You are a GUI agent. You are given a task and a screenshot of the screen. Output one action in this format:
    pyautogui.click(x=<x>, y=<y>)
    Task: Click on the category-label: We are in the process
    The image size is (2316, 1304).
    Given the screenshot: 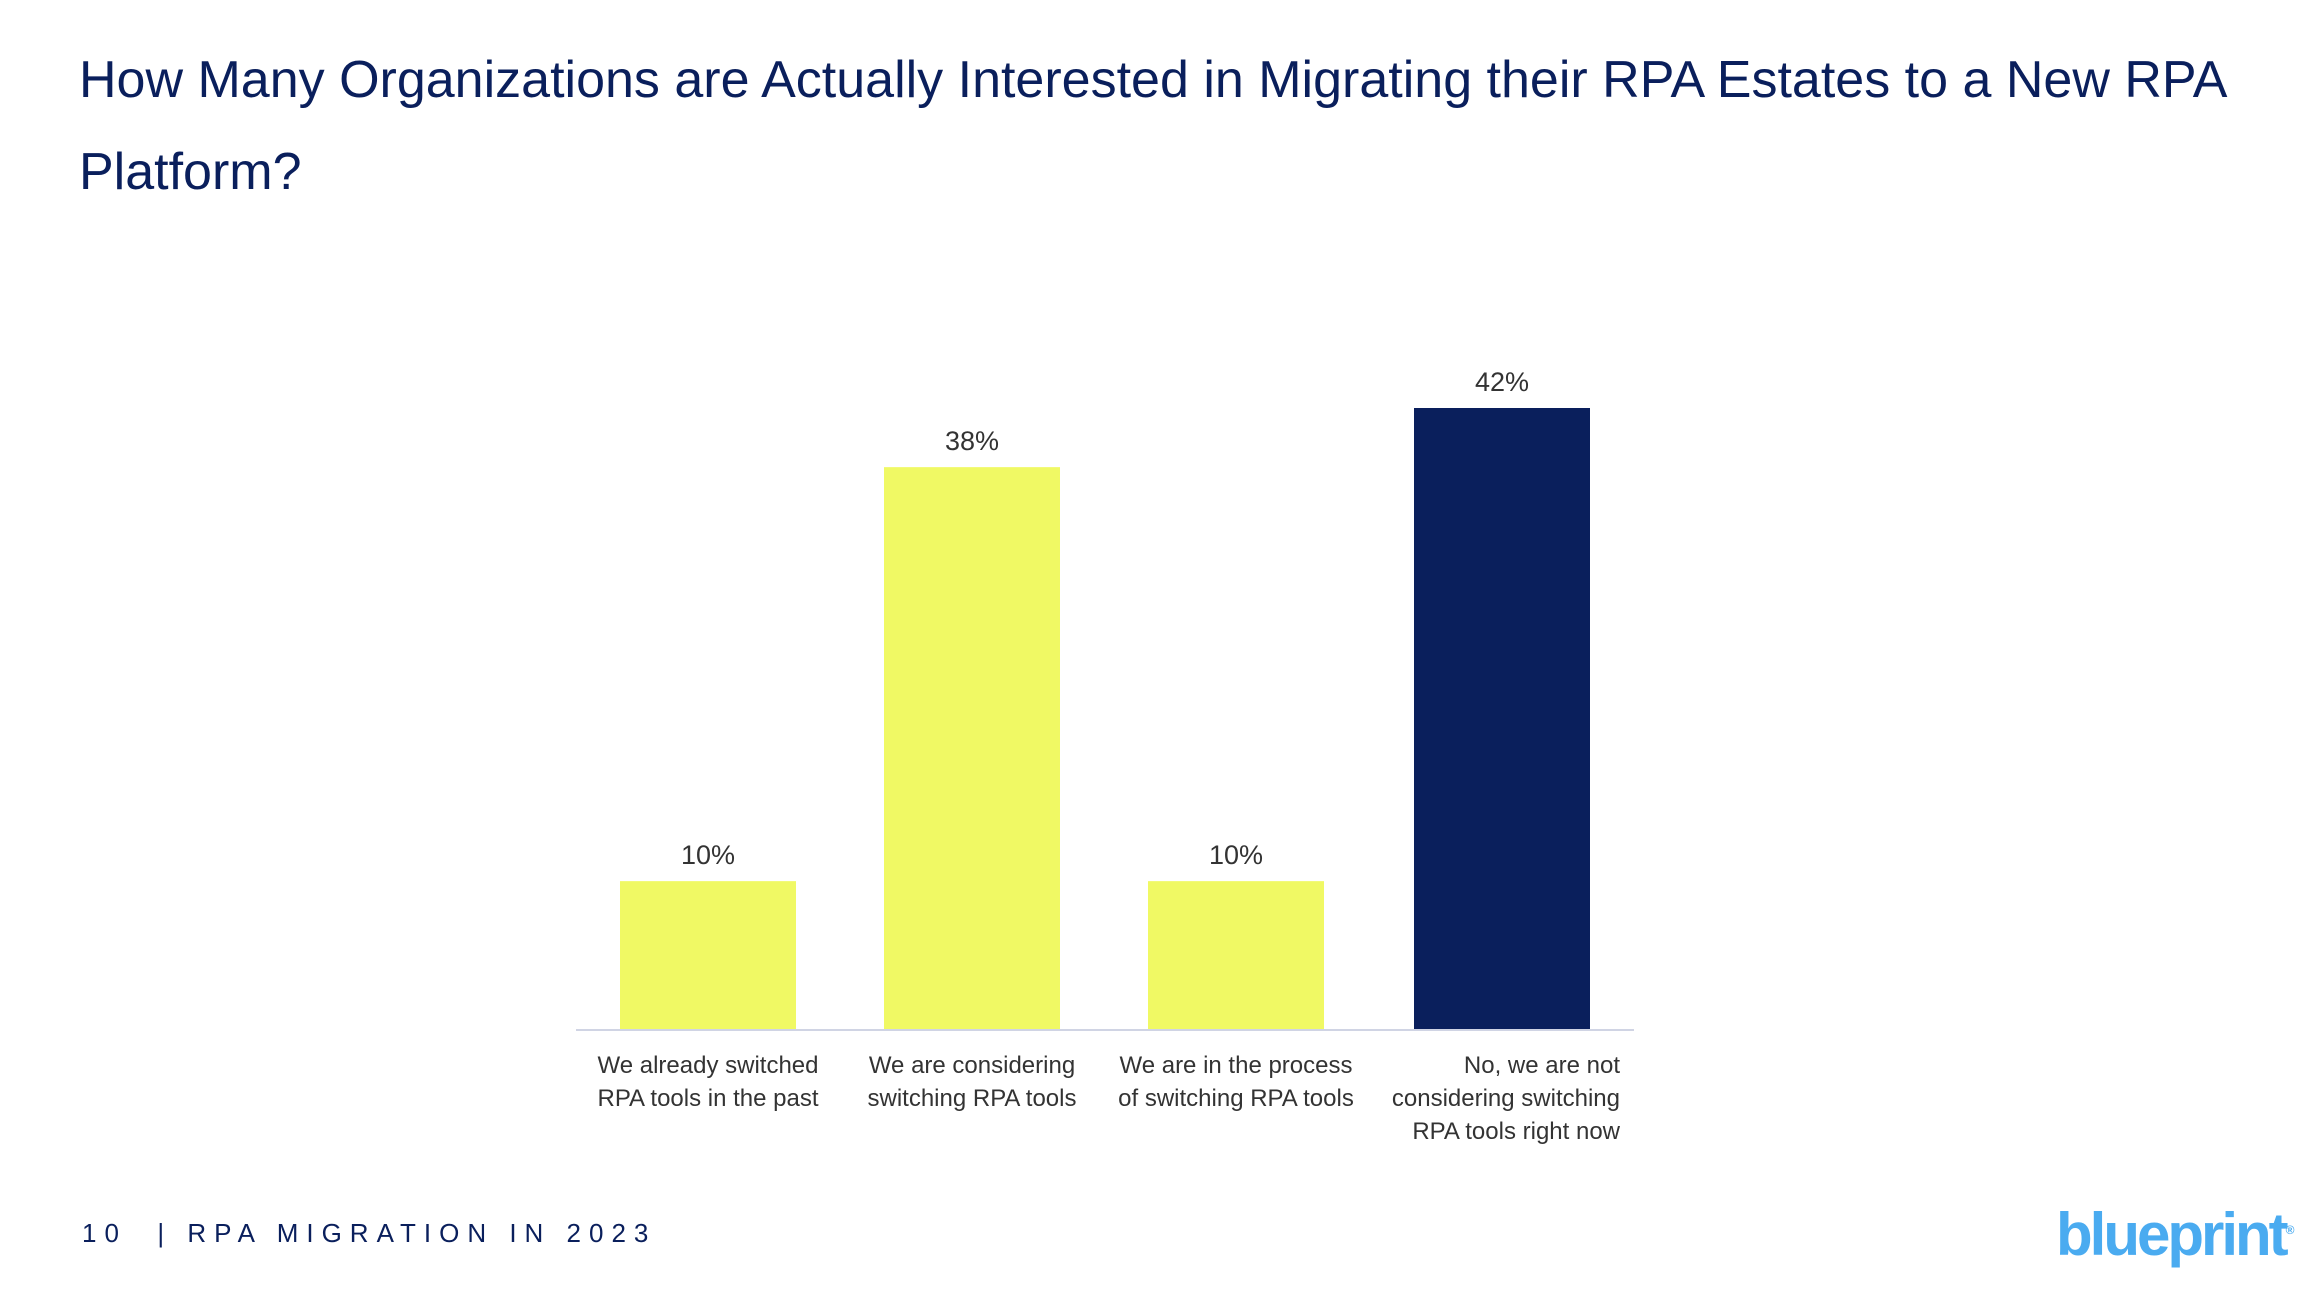 What is the action you would take?
    pyautogui.click(x=1235, y=1065)
    